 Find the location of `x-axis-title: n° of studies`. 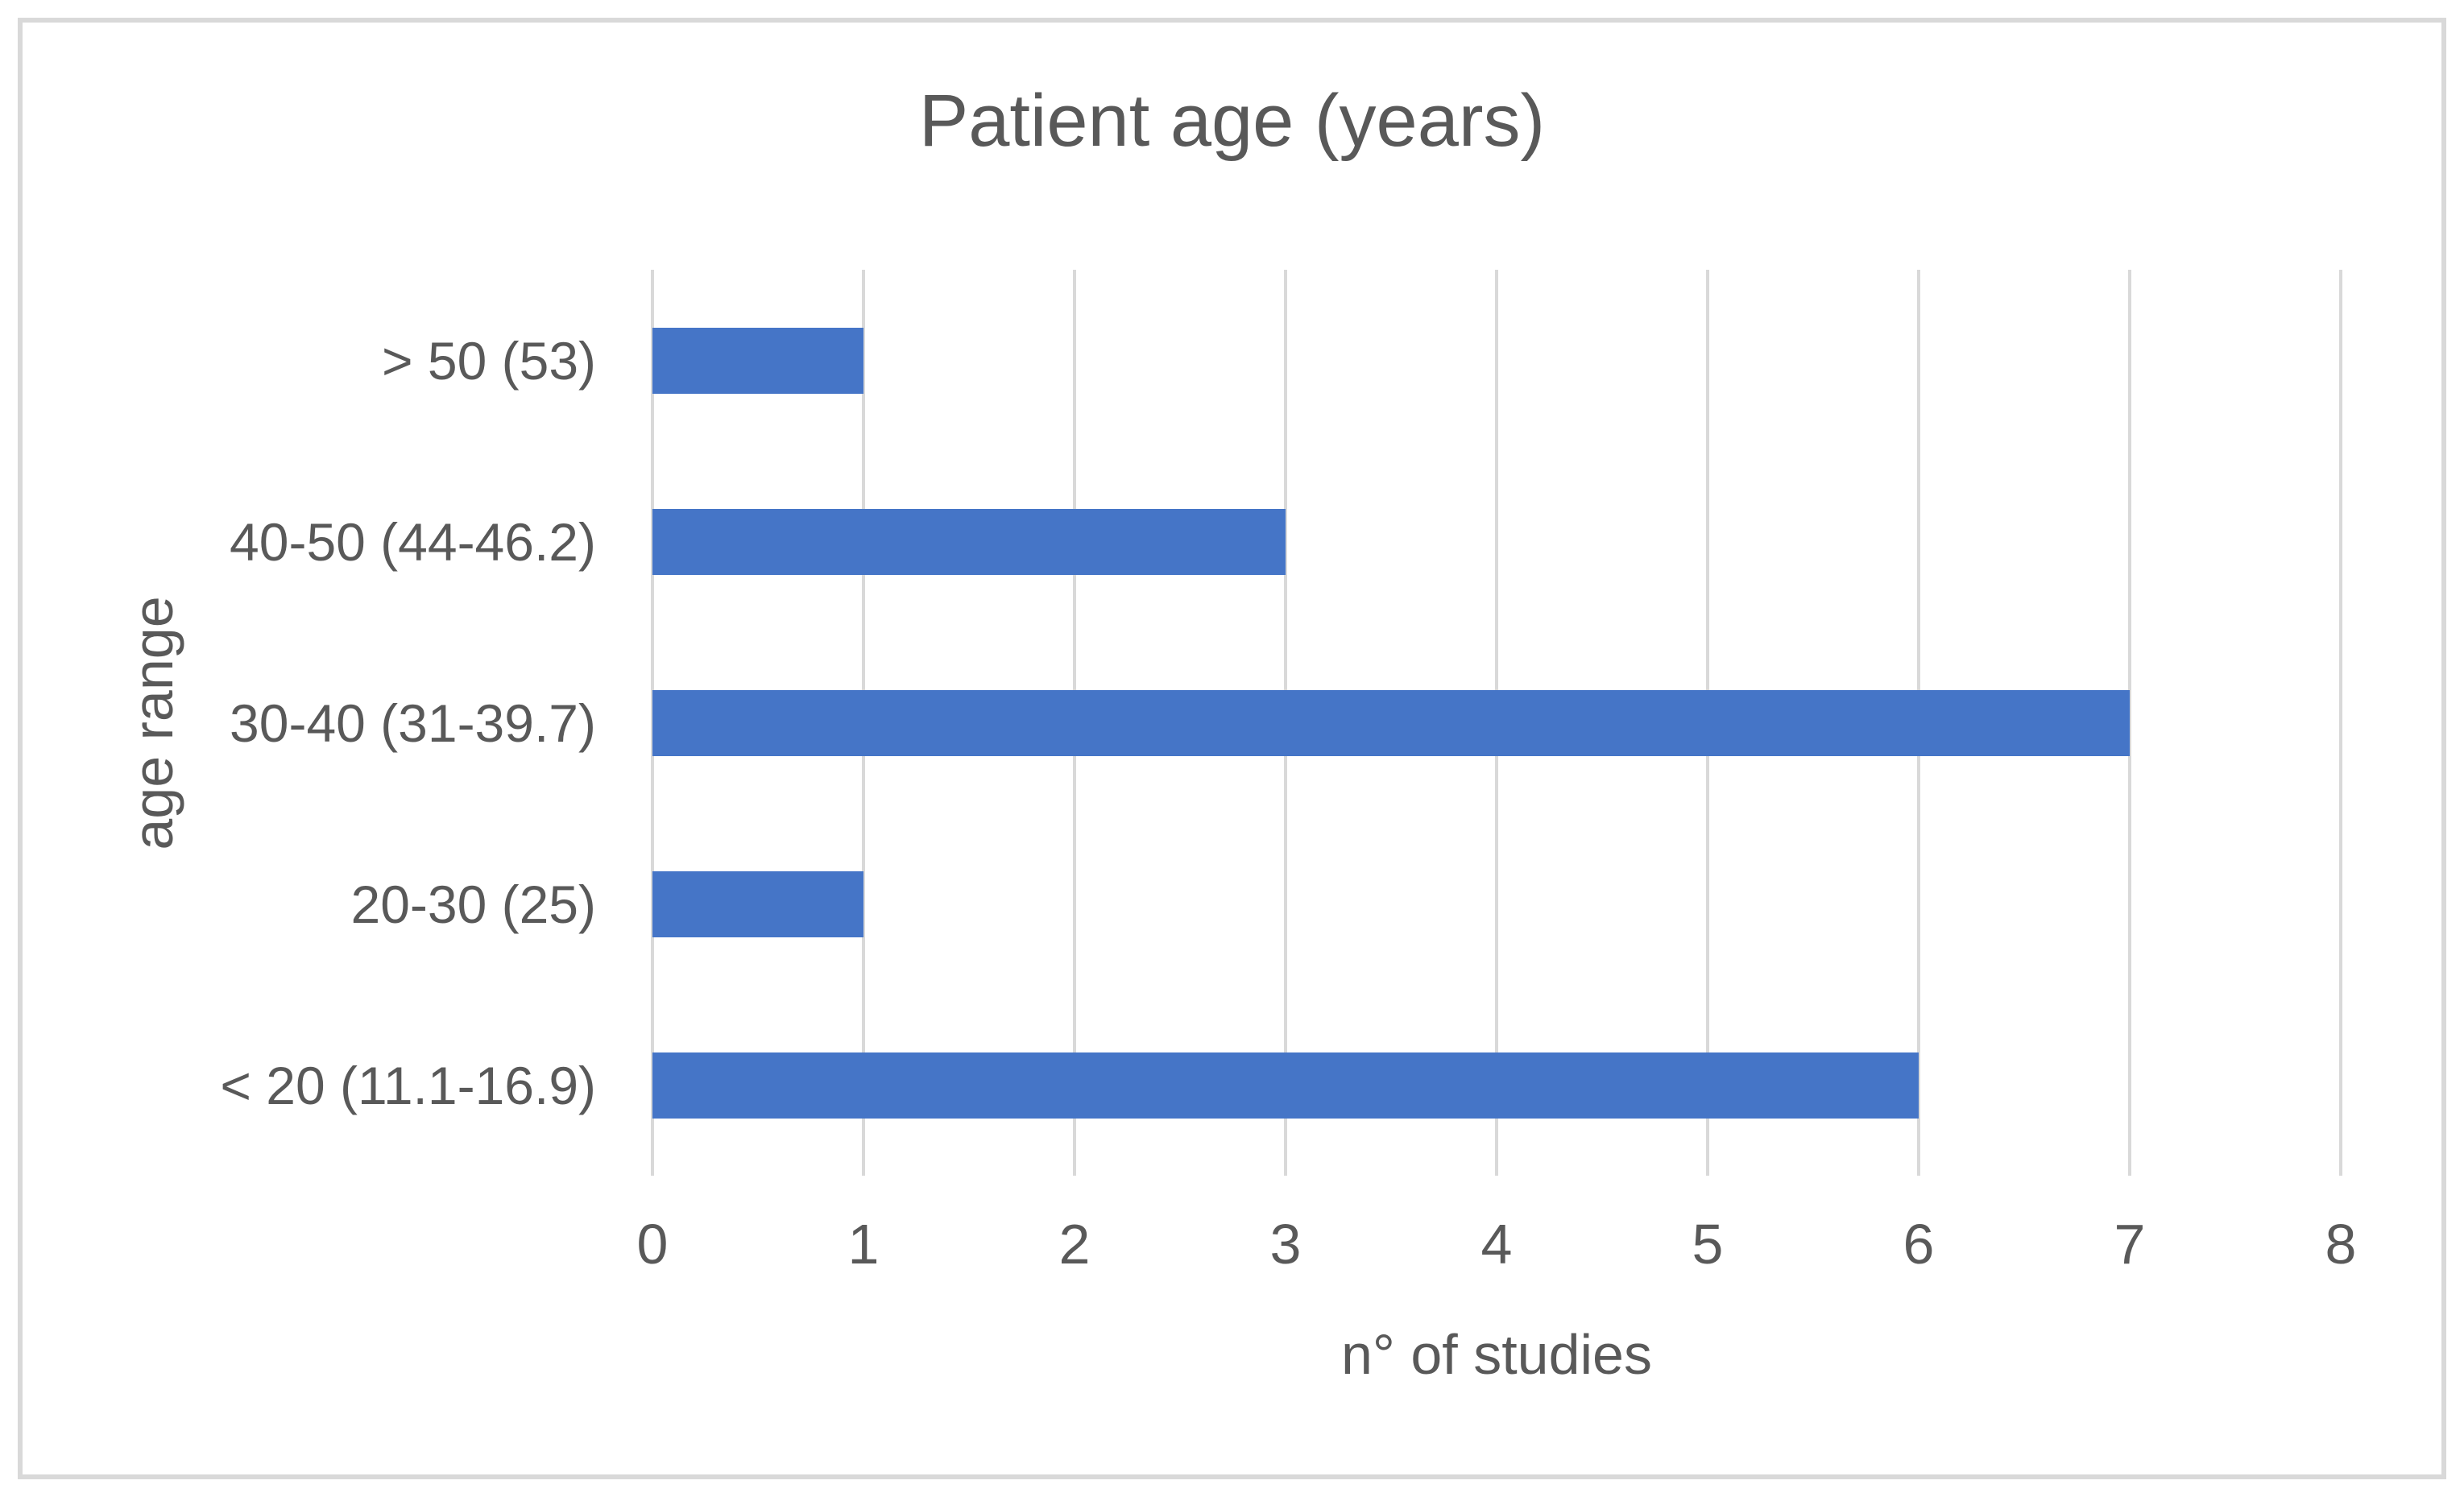

x-axis-title: n° of studies is located at coordinates (1496, 1355).